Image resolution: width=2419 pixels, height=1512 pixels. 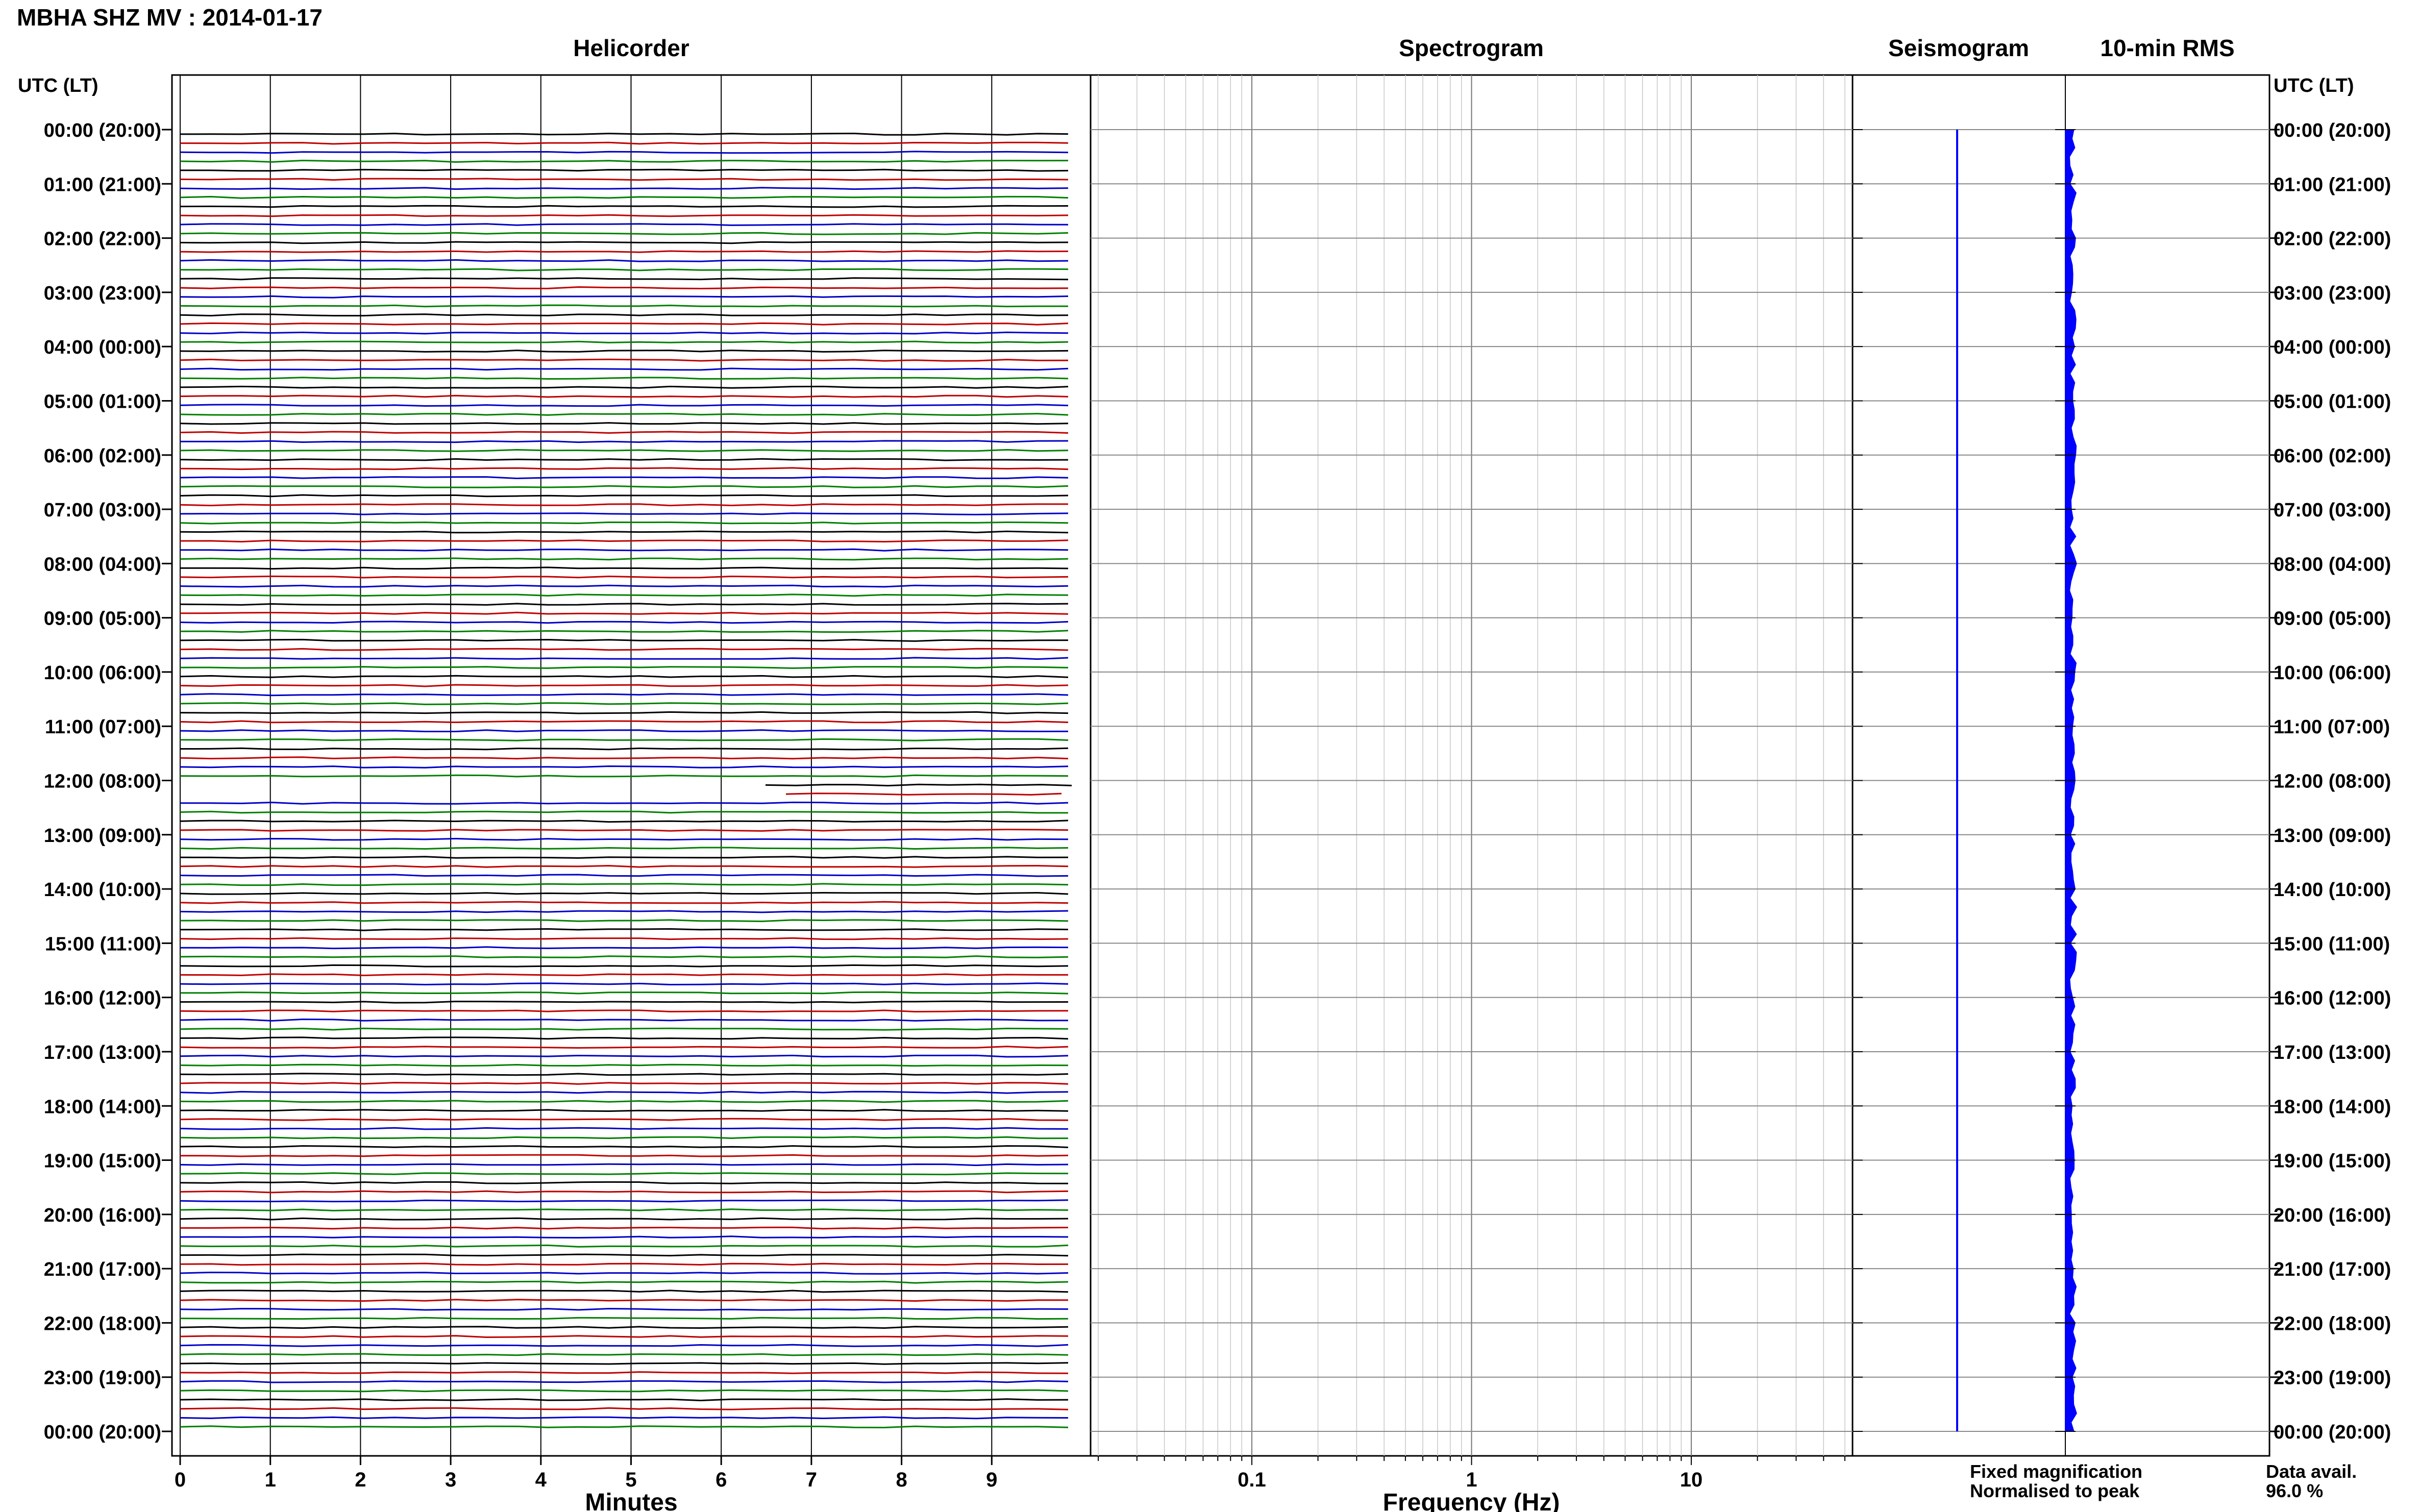 What do you see at coordinates (102, 998) in the screenshot?
I see `time-tick-label-left: 16:00 (12:00)` at bounding box center [102, 998].